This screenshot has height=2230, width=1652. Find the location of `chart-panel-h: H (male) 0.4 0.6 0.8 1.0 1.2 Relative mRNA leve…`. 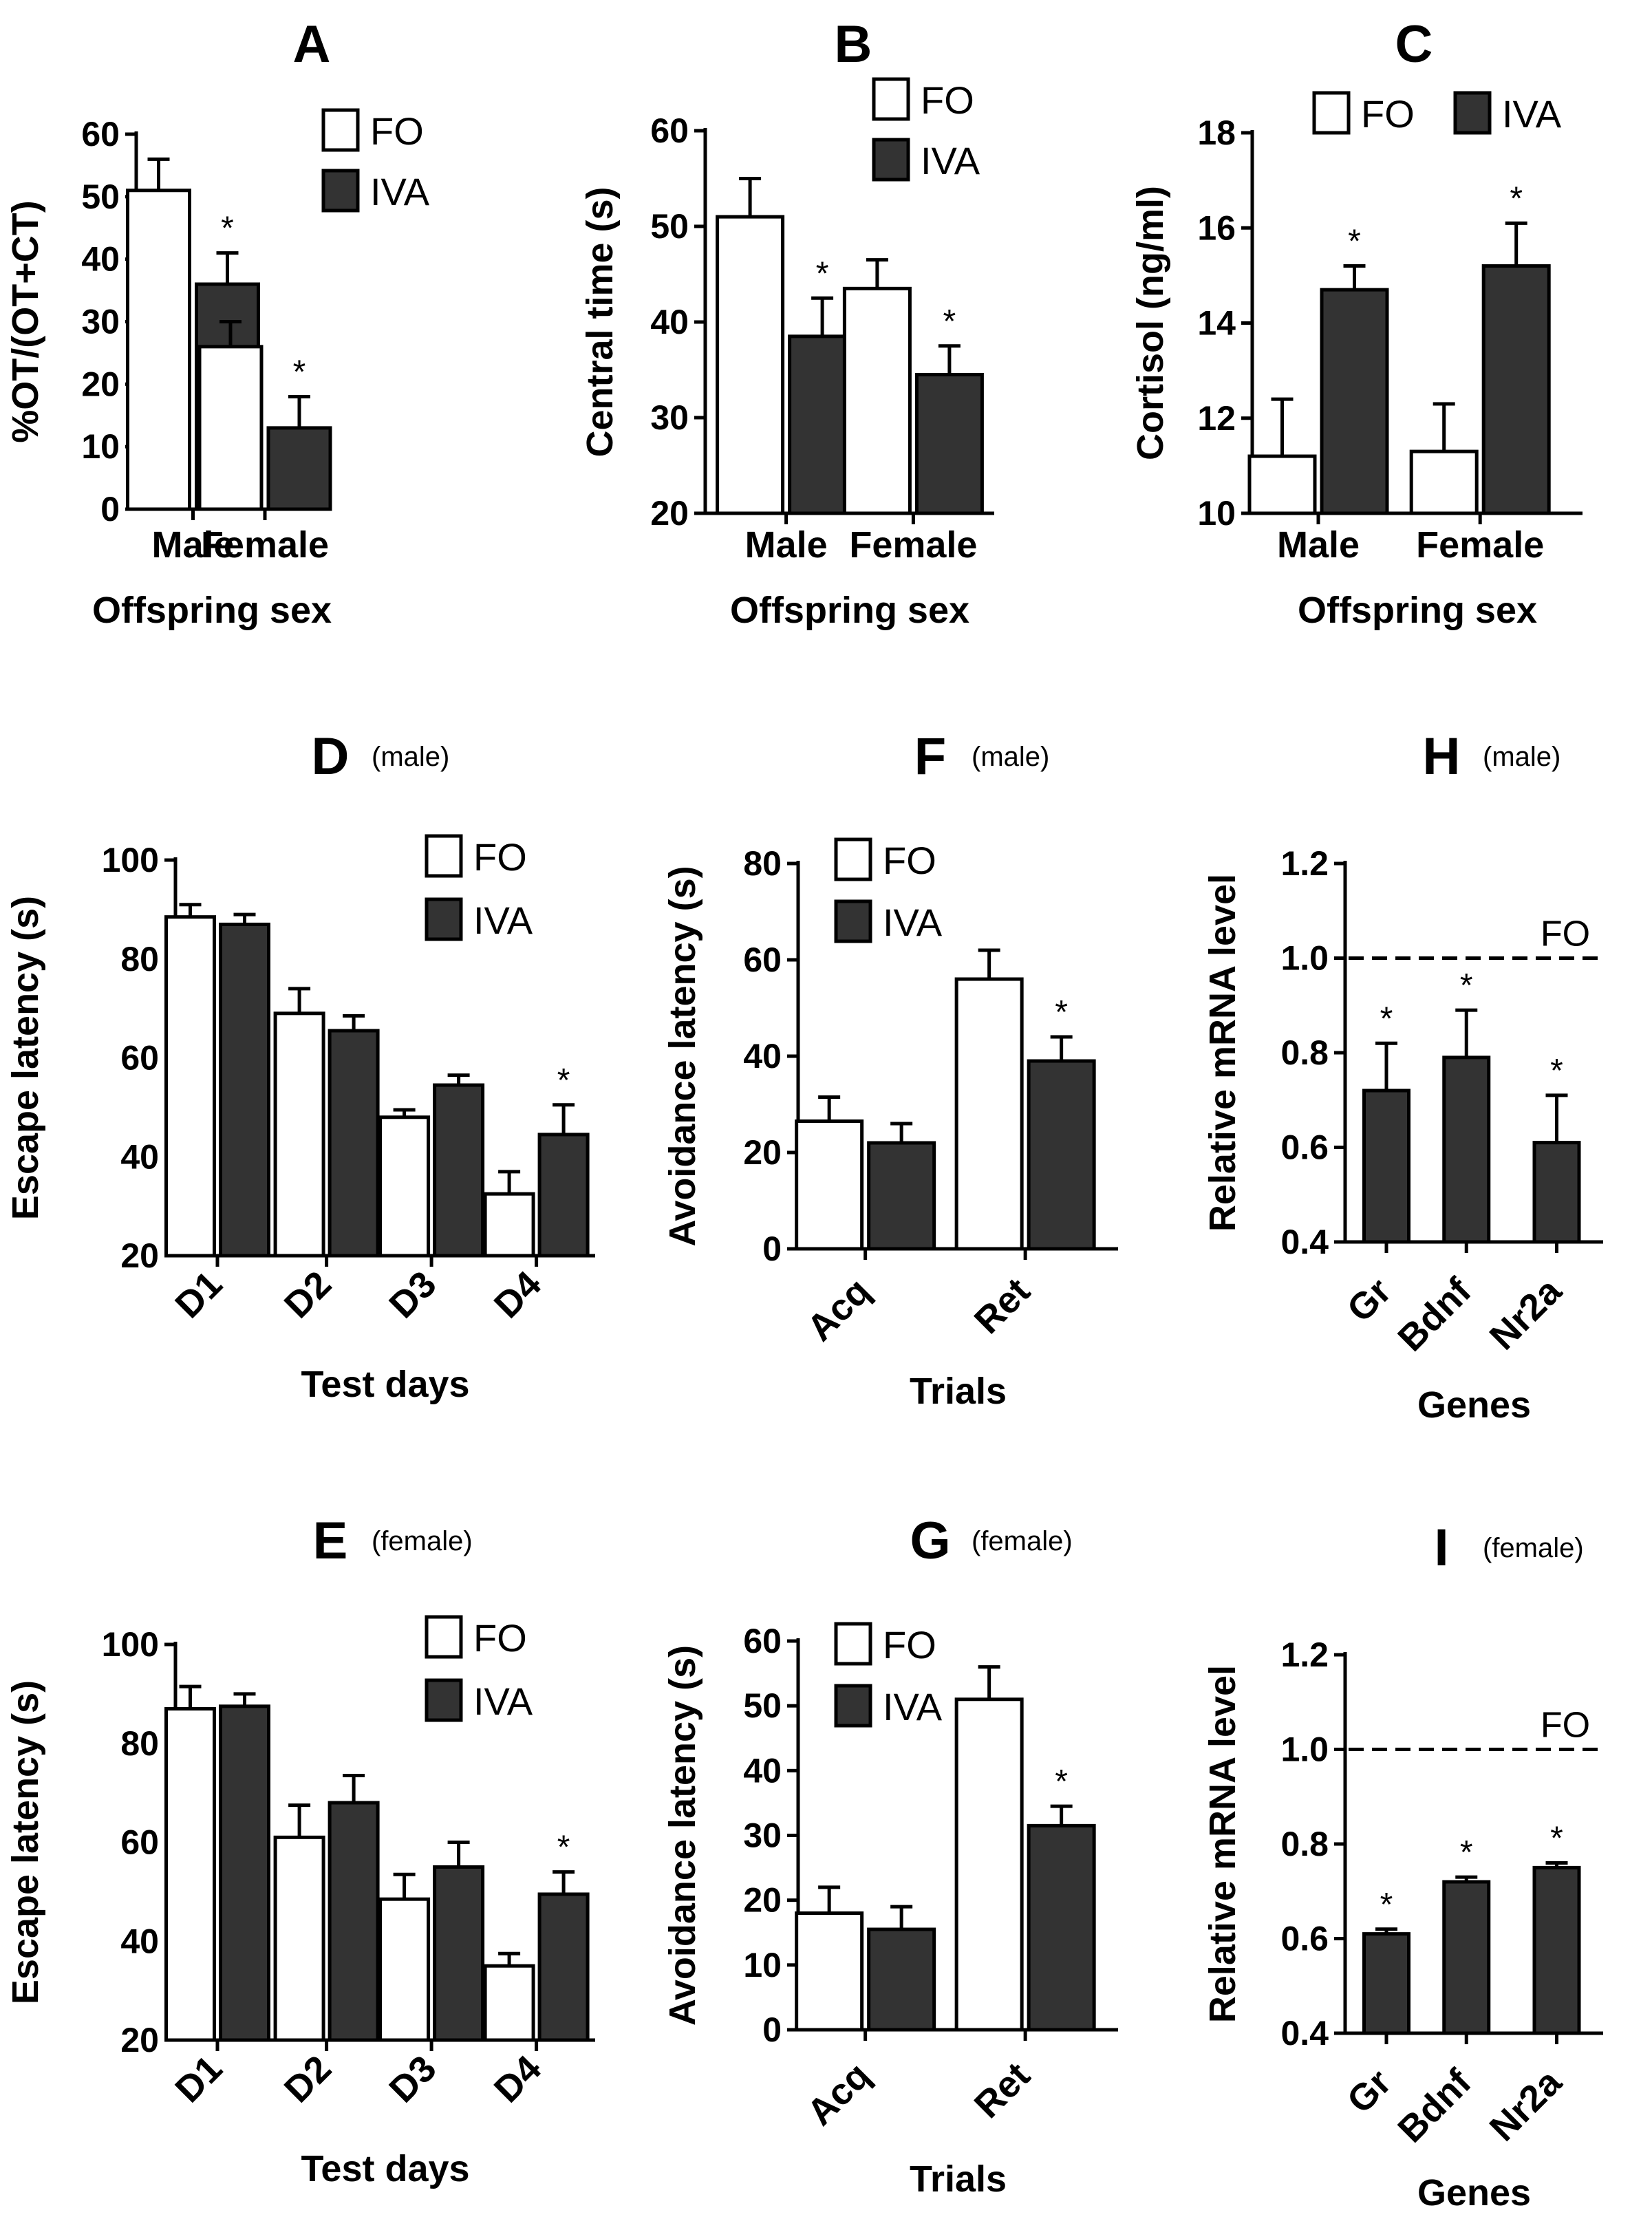

chart-panel-h: H (male) 0.4 0.6 0.8 1.0 1.2 Relative mRNA leve… is located at coordinates (1402, 1076).